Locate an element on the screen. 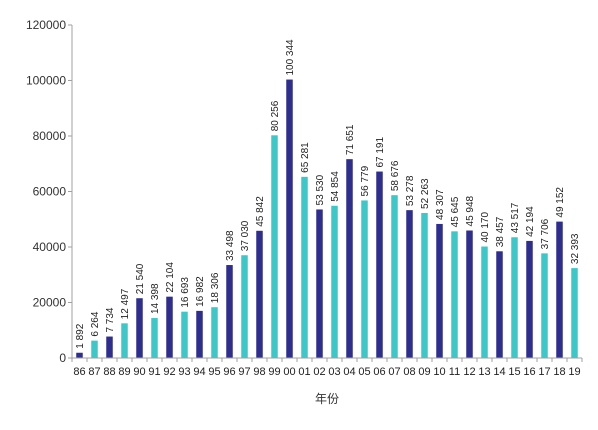  data-label: 16 982 is located at coordinates (200, 291).